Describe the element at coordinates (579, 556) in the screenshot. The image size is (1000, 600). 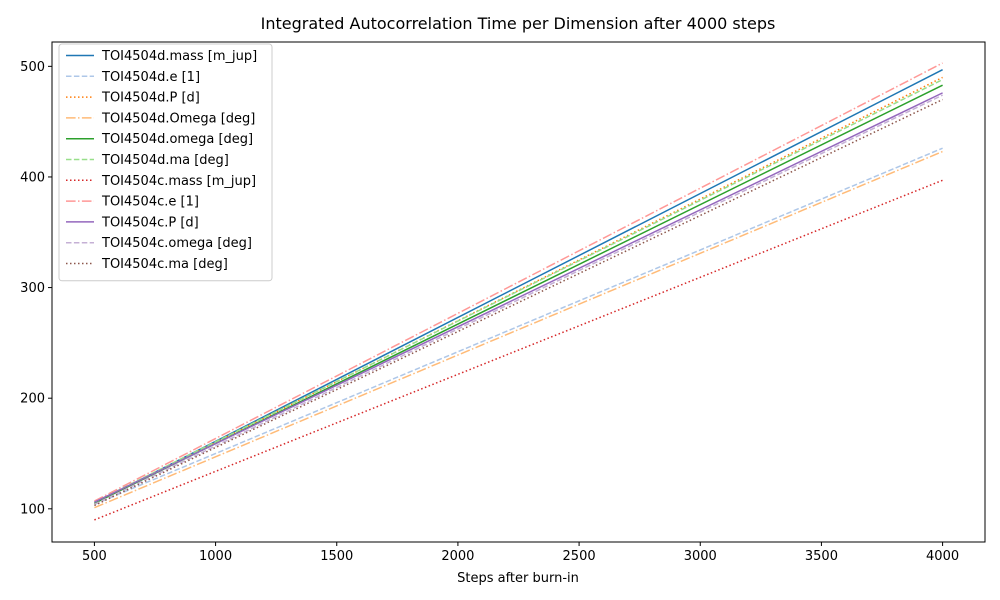
I see `x-tick-label-5: 2500` at that location.